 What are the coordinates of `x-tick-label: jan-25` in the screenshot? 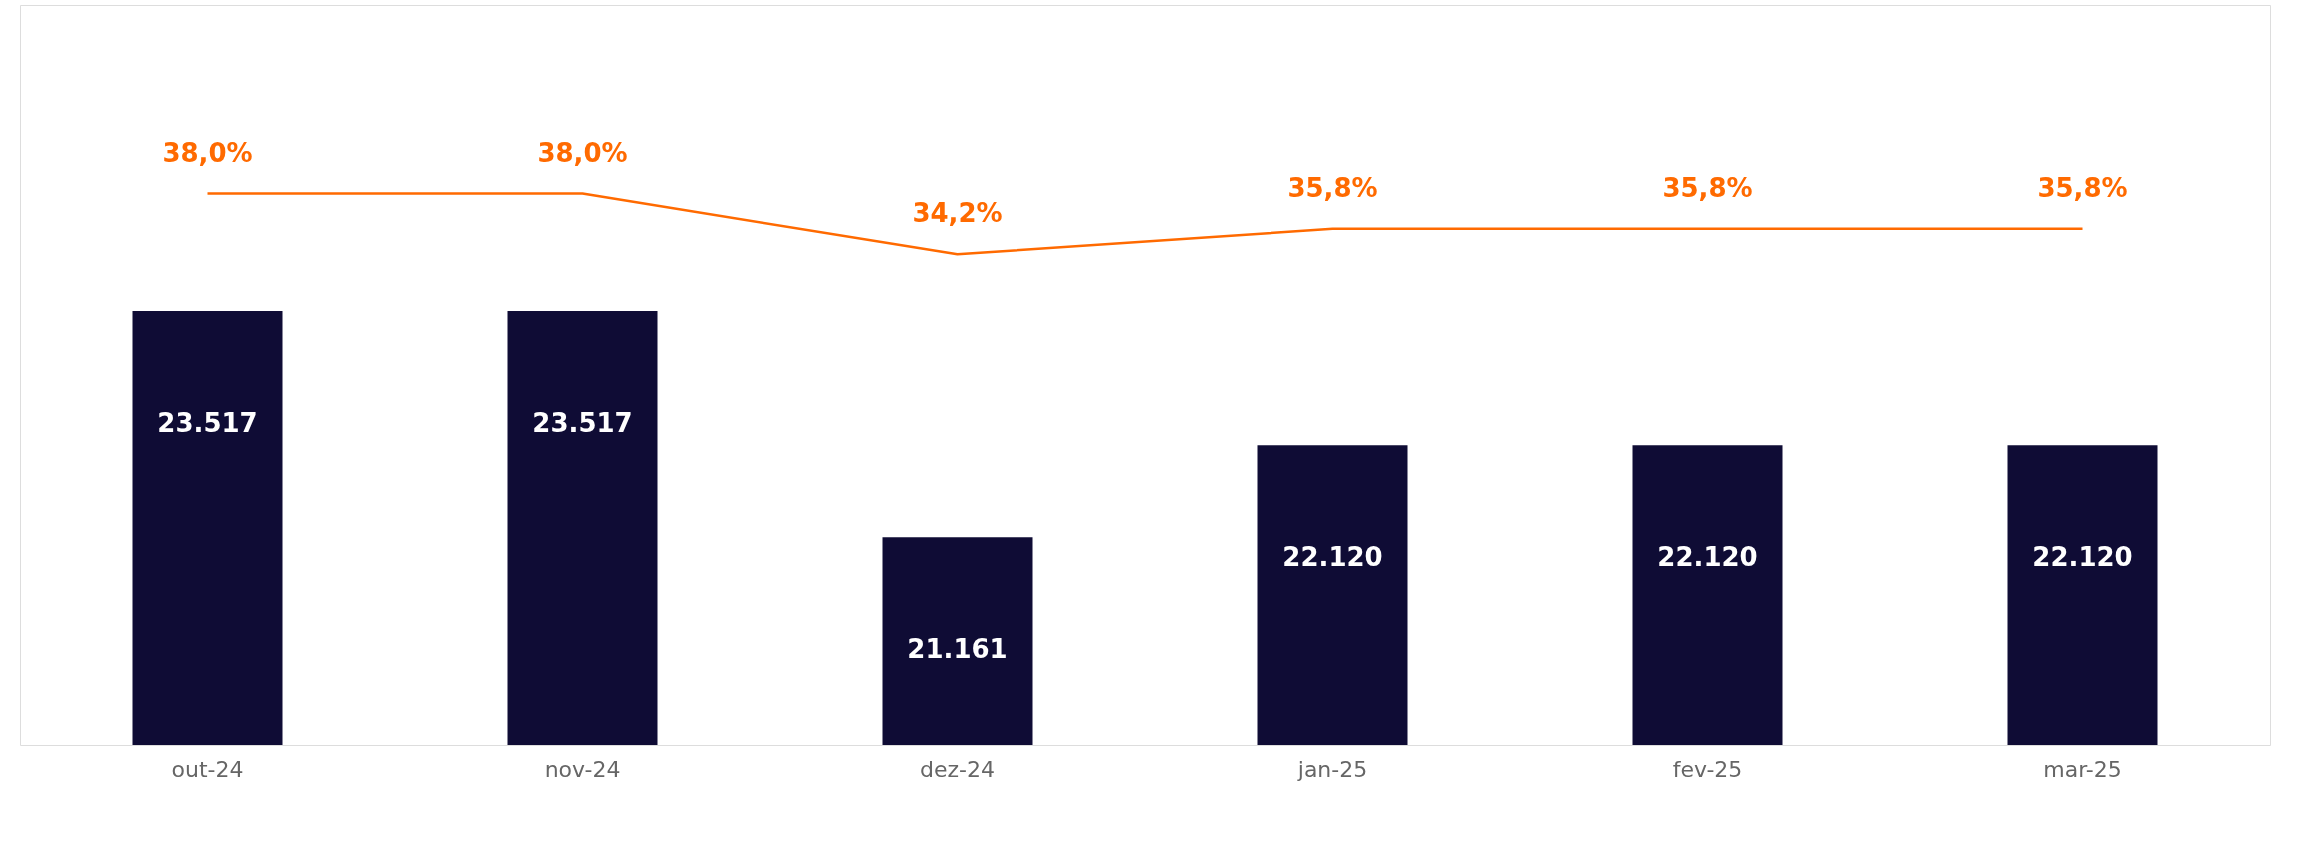 It's located at (1332, 769).